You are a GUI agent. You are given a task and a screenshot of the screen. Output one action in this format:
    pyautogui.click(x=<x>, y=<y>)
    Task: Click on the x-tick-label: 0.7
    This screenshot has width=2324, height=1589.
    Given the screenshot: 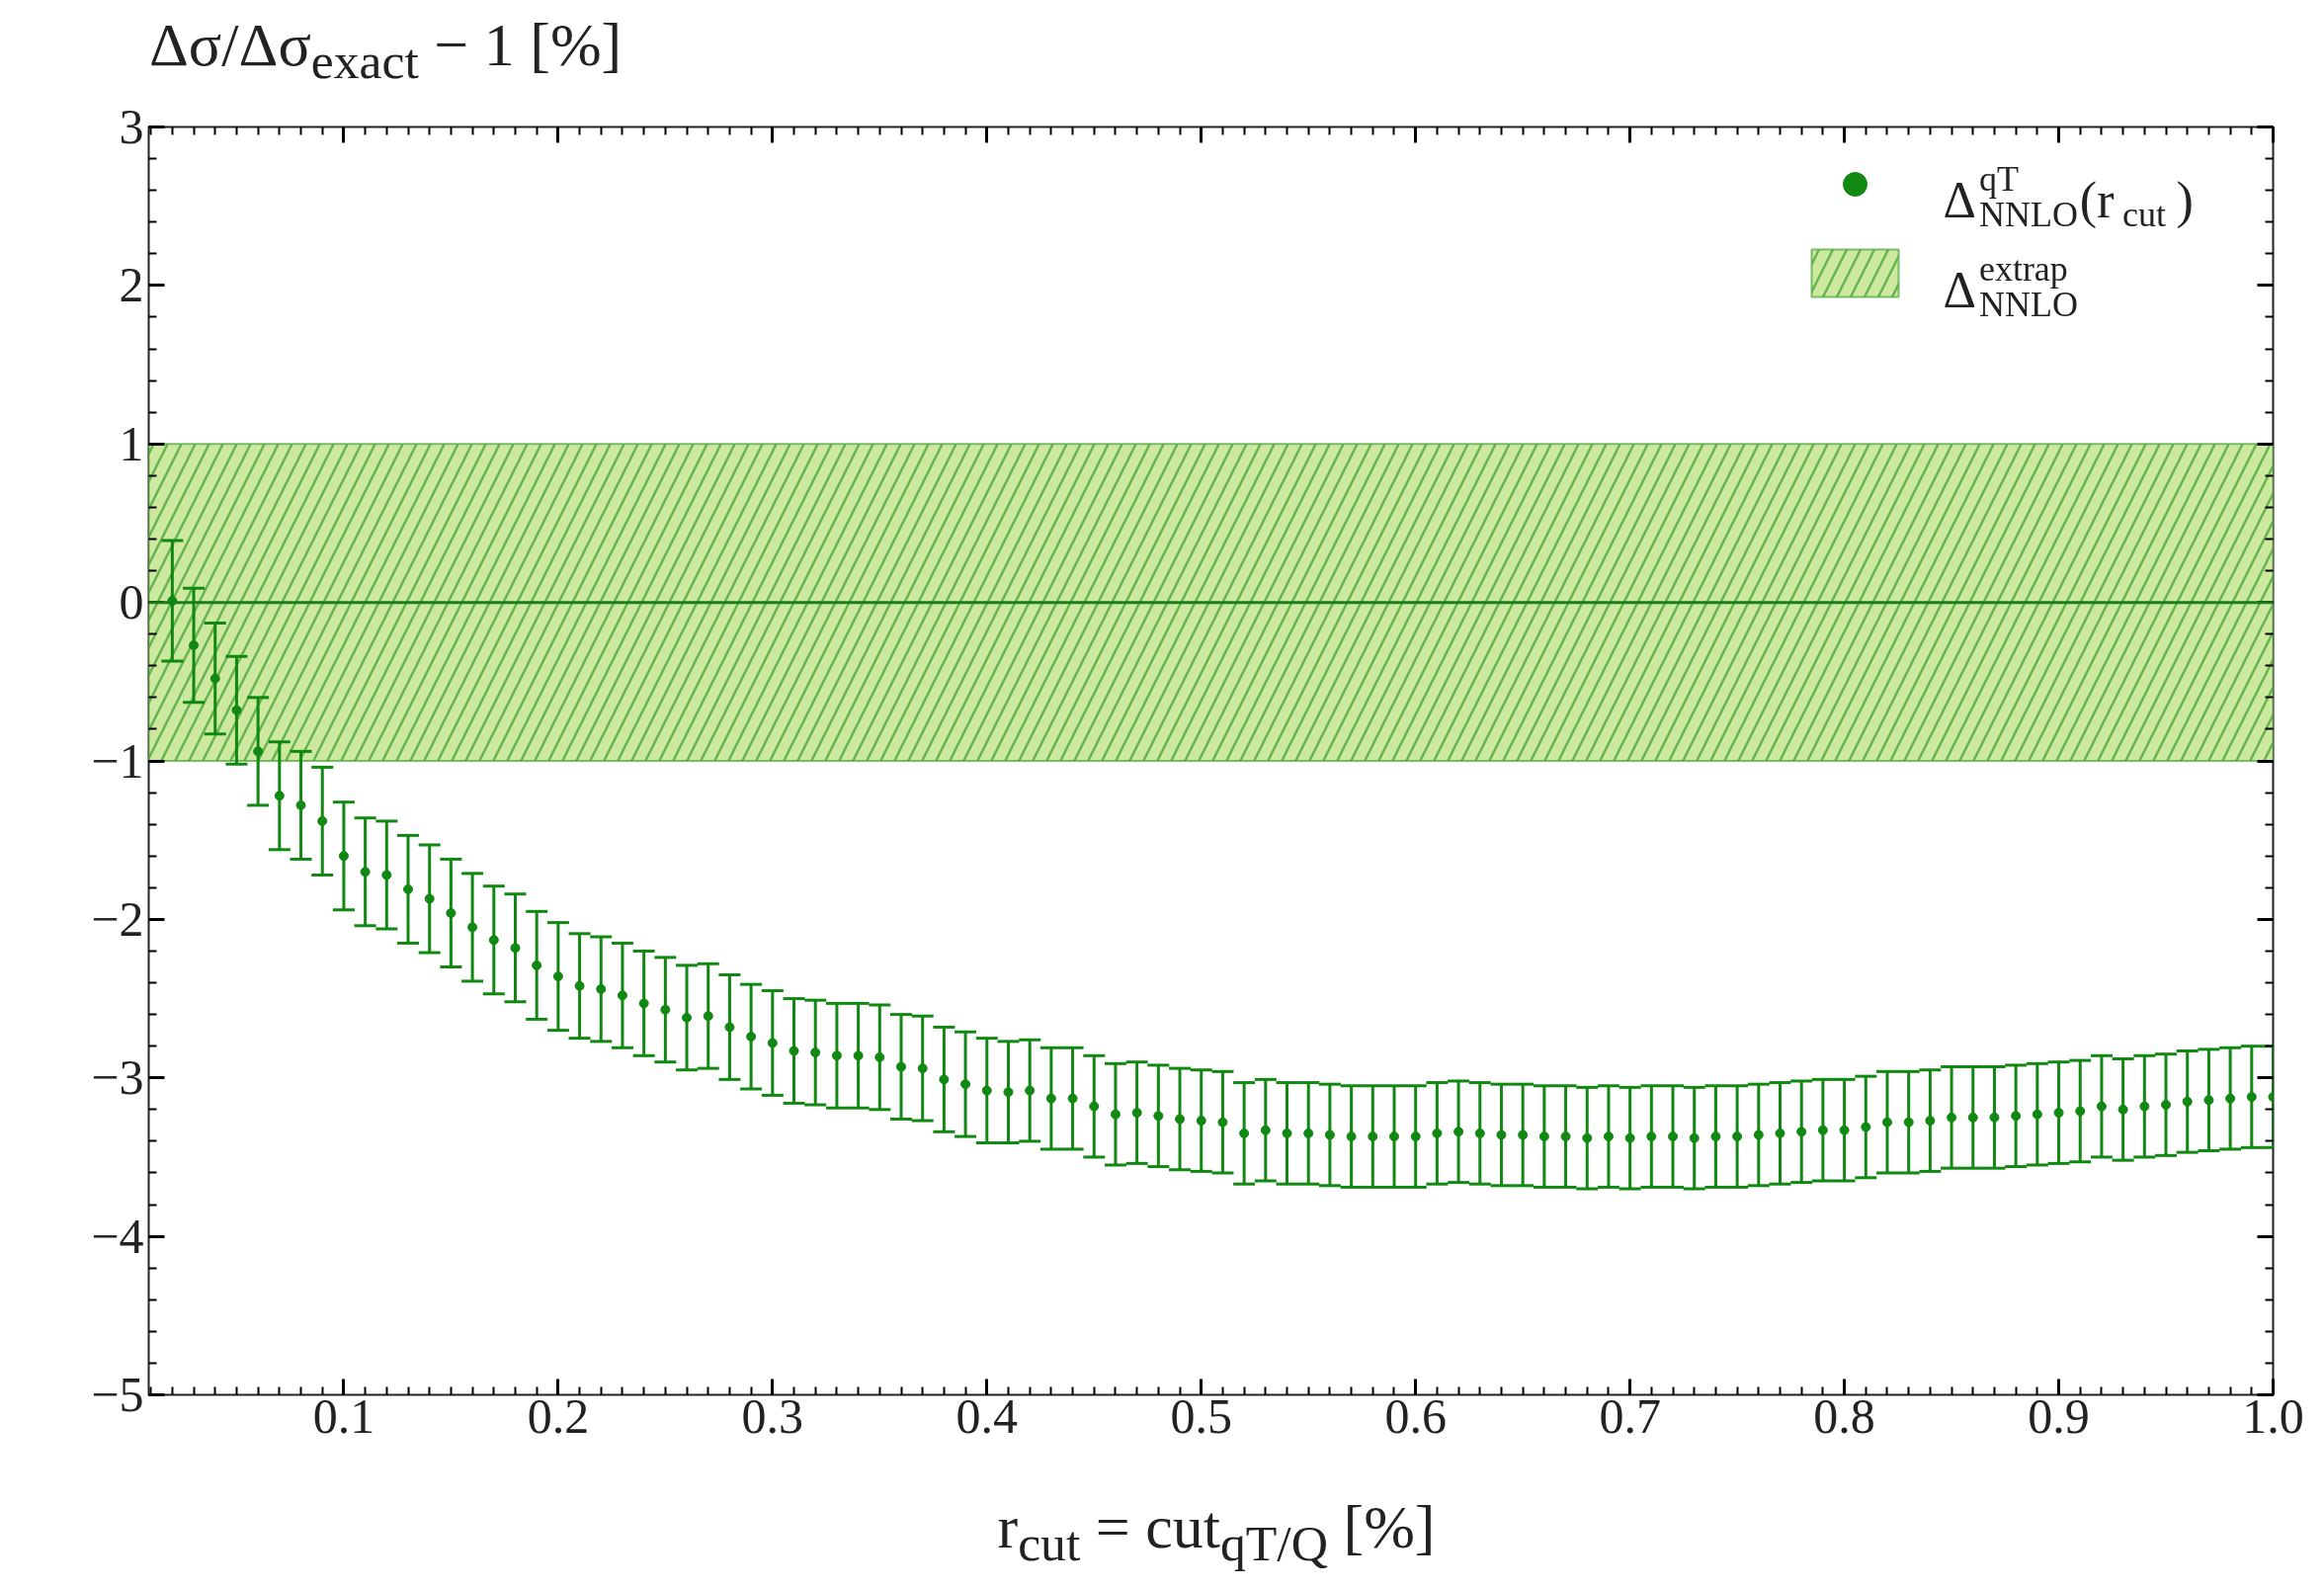 What is the action you would take?
    pyautogui.click(x=1630, y=1415)
    